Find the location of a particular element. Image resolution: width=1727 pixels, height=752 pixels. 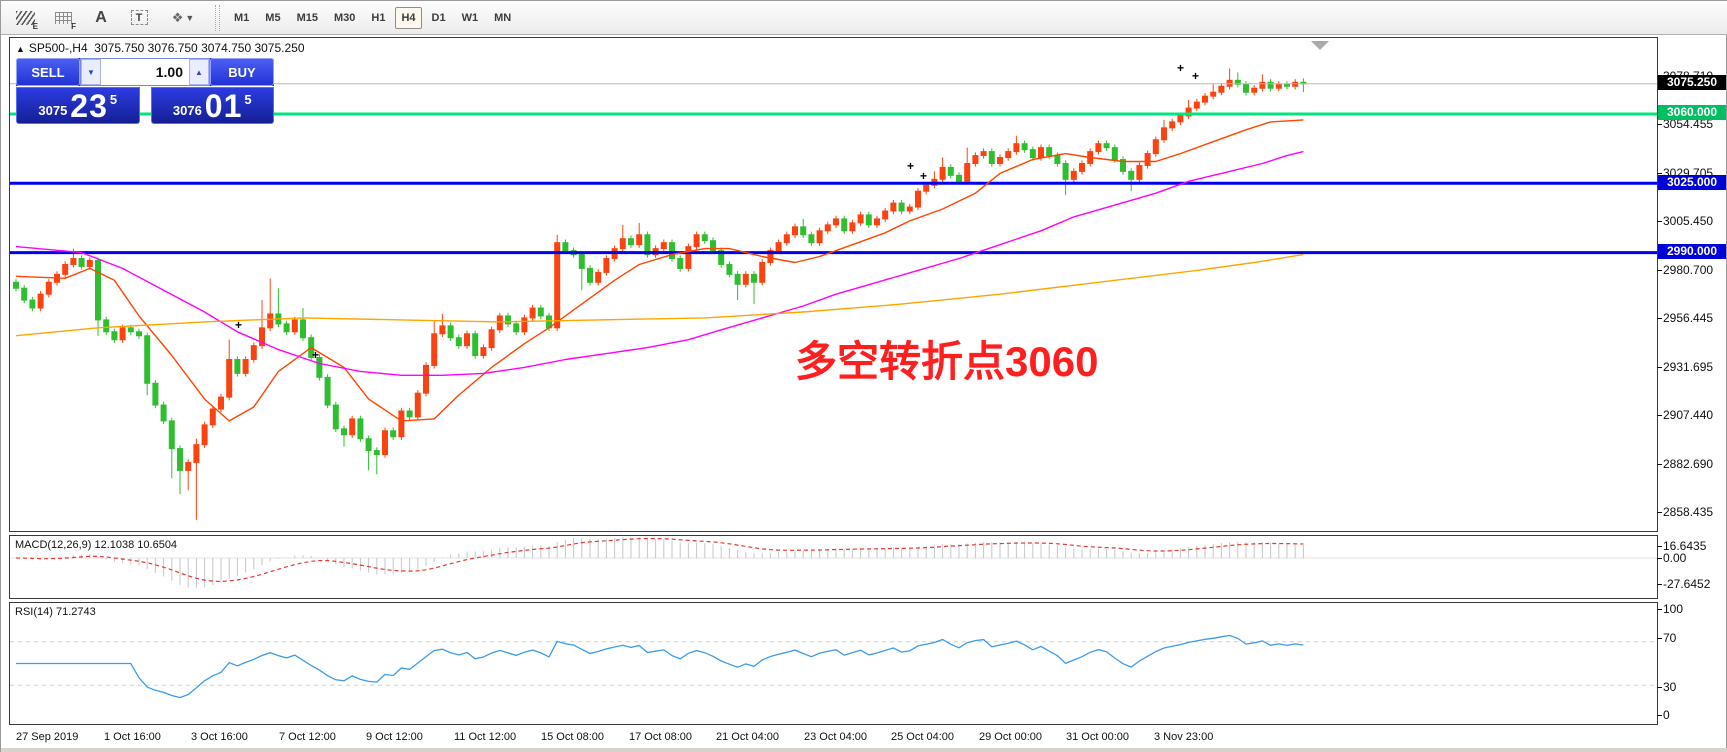

ask-prefix: 3076 is located at coordinates (187, 110).